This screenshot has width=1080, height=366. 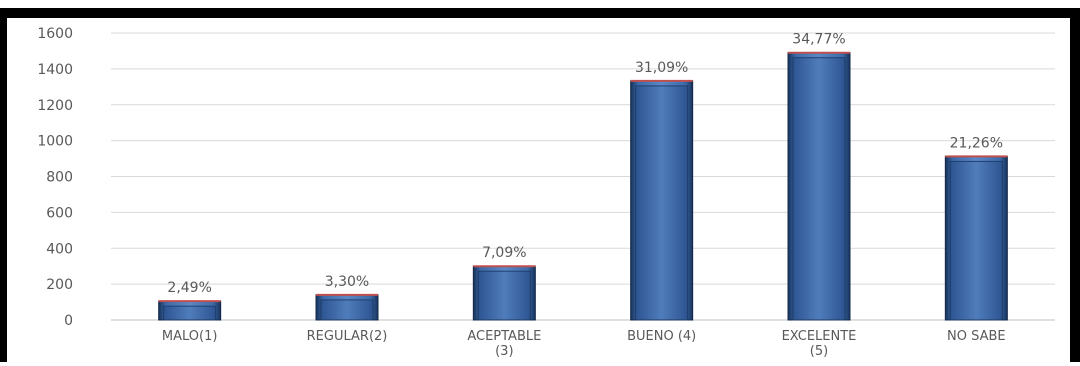 What do you see at coordinates (59, 213) in the screenshot?
I see `y-tick-label: 600` at bounding box center [59, 213].